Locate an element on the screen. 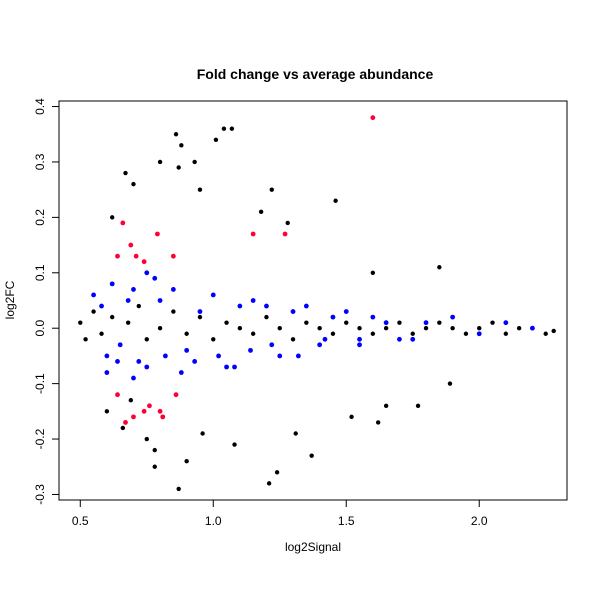 This screenshot has width=600, height=600. y-tick-label: 0.4 is located at coordinates (40, 106).